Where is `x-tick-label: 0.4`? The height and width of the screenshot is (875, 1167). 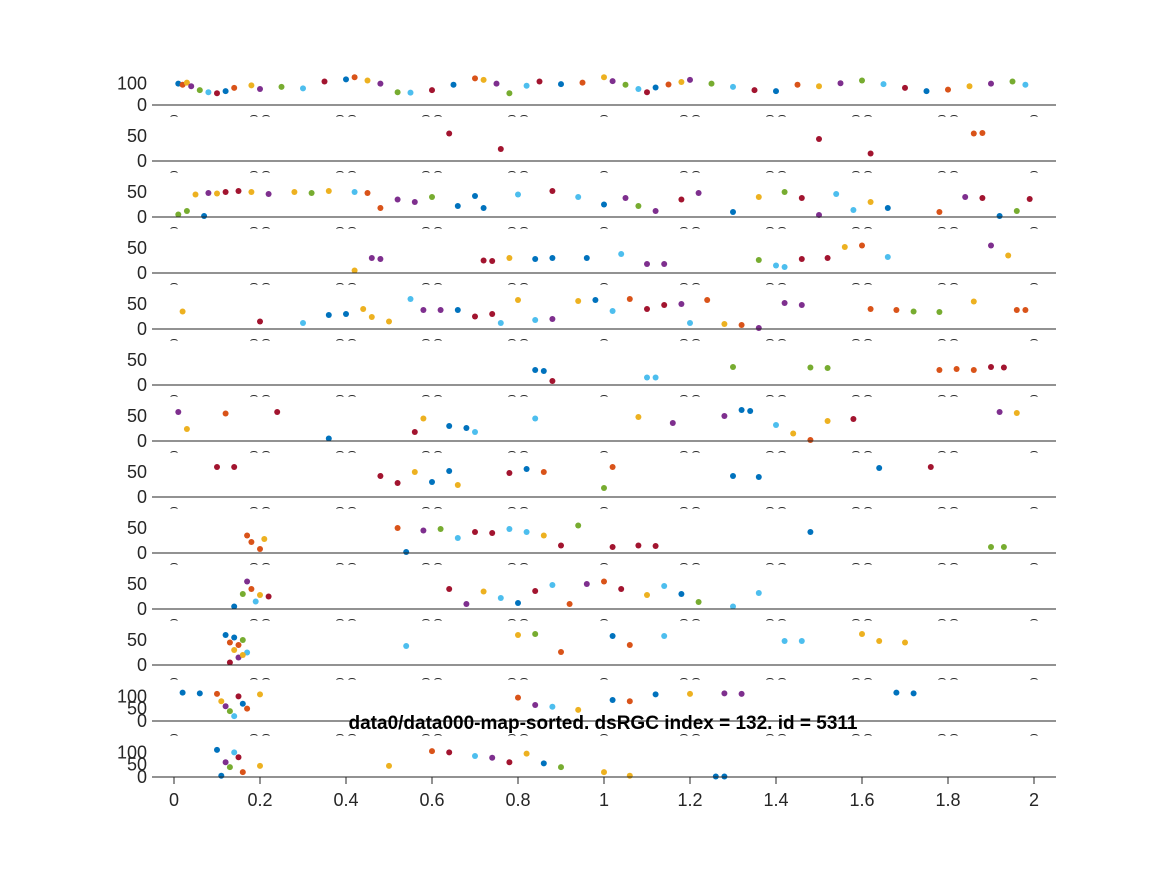
x-tick-label: 0.4 is located at coordinates (345, 800).